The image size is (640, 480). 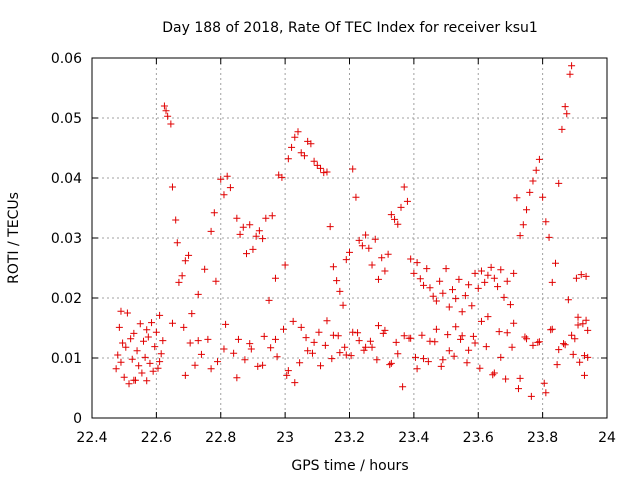 I want to click on y-tick-label: 0.04, so click(x=66, y=179).